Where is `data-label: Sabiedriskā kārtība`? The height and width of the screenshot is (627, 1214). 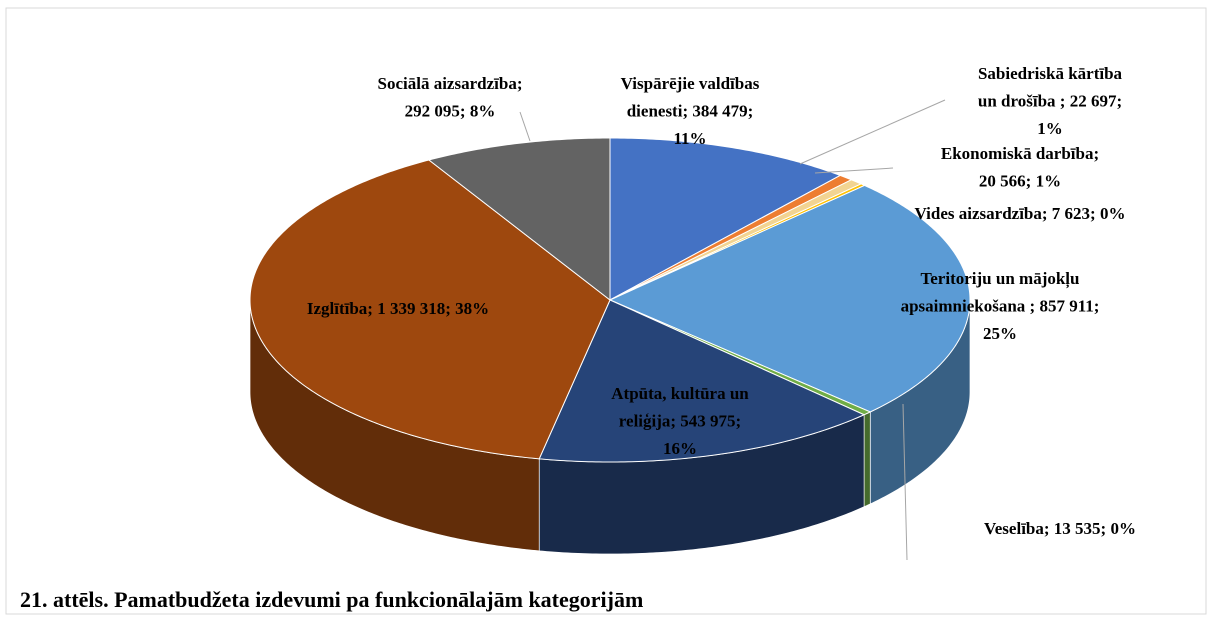 data-label: Sabiedriskā kārtība is located at coordinates (1050, 73).